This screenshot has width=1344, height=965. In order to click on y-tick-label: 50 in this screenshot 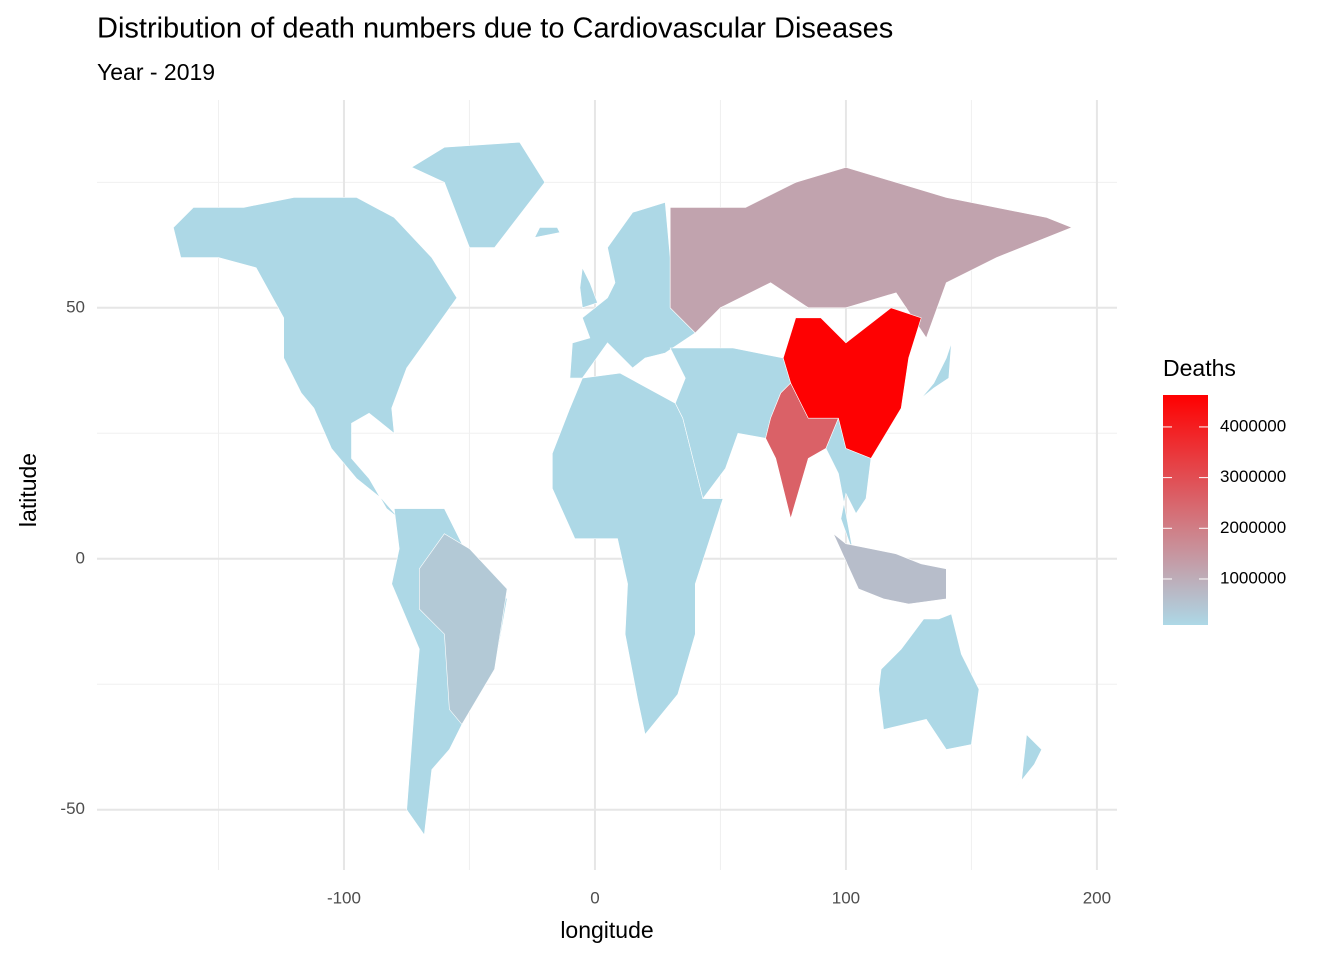, I will do `click(75, 306)`.